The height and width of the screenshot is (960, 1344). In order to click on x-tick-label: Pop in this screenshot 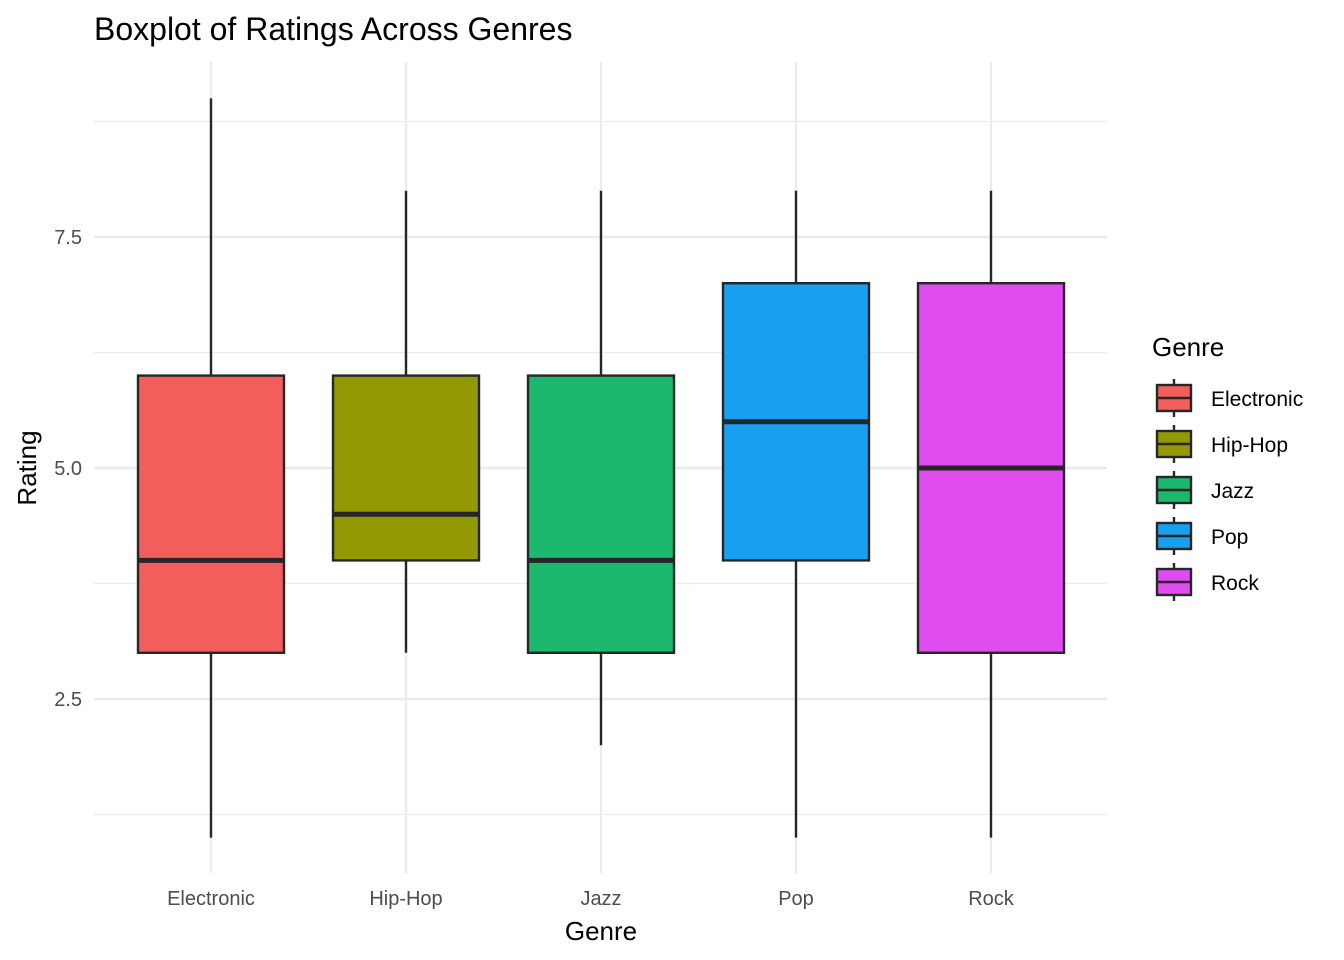, I will do `click(796, 899)`.